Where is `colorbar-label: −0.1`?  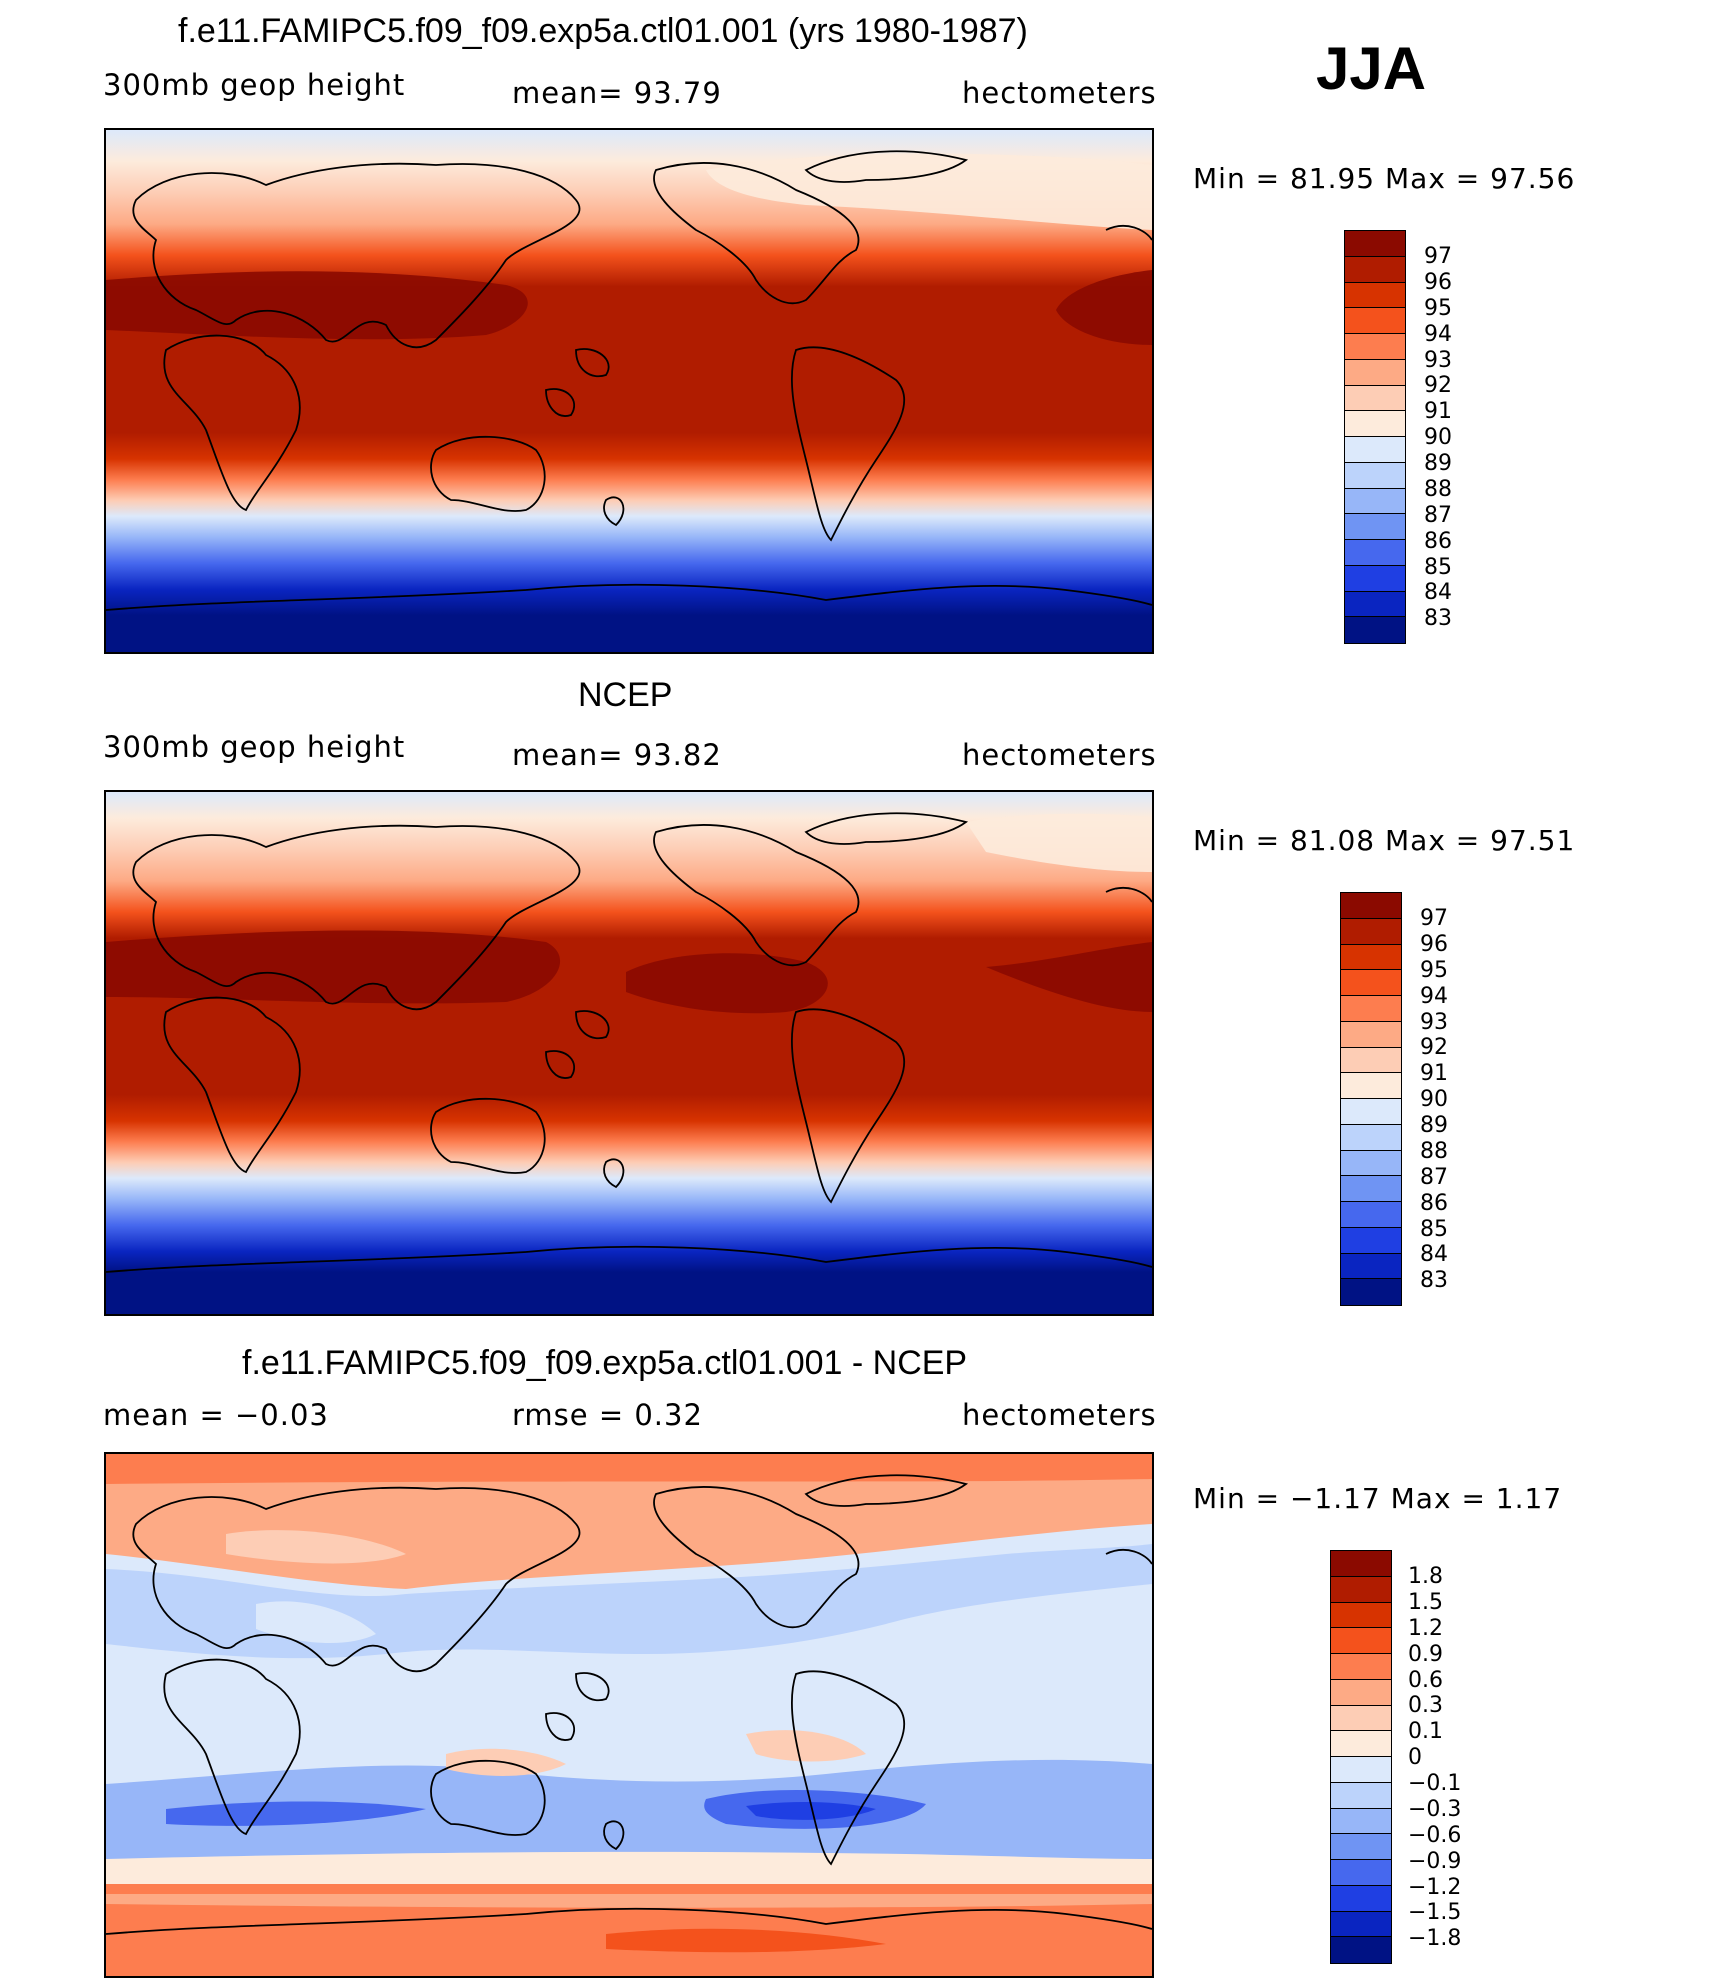
colorbar-label: −0.1 is located at coordinates (1435, 1783).